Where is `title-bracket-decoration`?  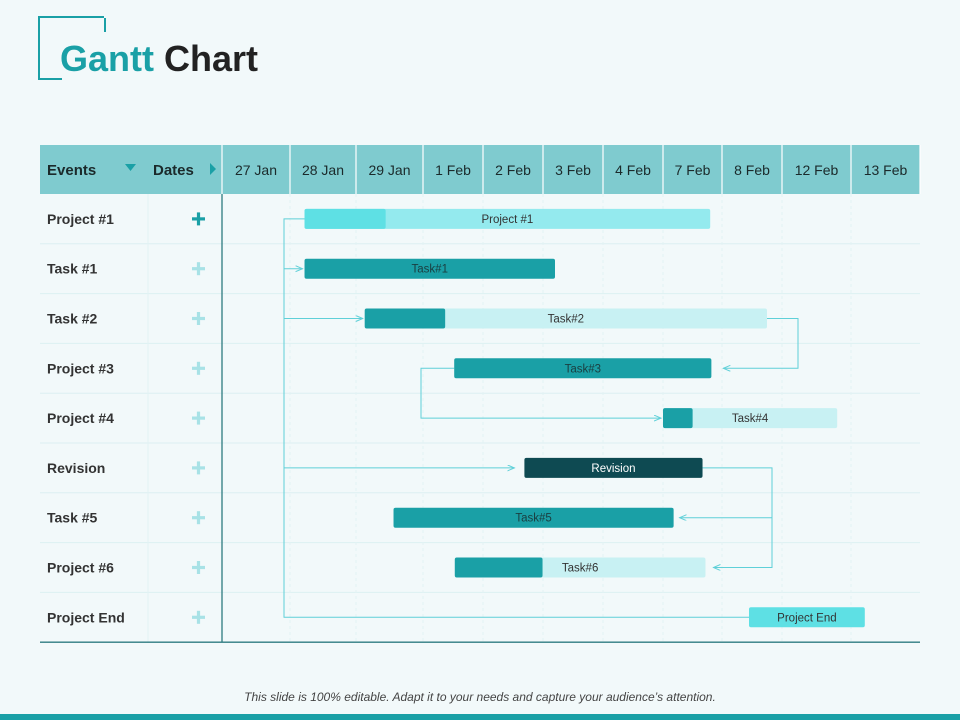
title-bracket-decoration is located at coordinates (72, 48).